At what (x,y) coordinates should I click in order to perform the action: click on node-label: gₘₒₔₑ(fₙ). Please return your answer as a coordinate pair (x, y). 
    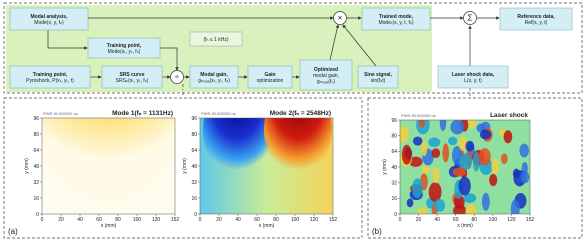
    Looking at the image, I should click on (326, 82).